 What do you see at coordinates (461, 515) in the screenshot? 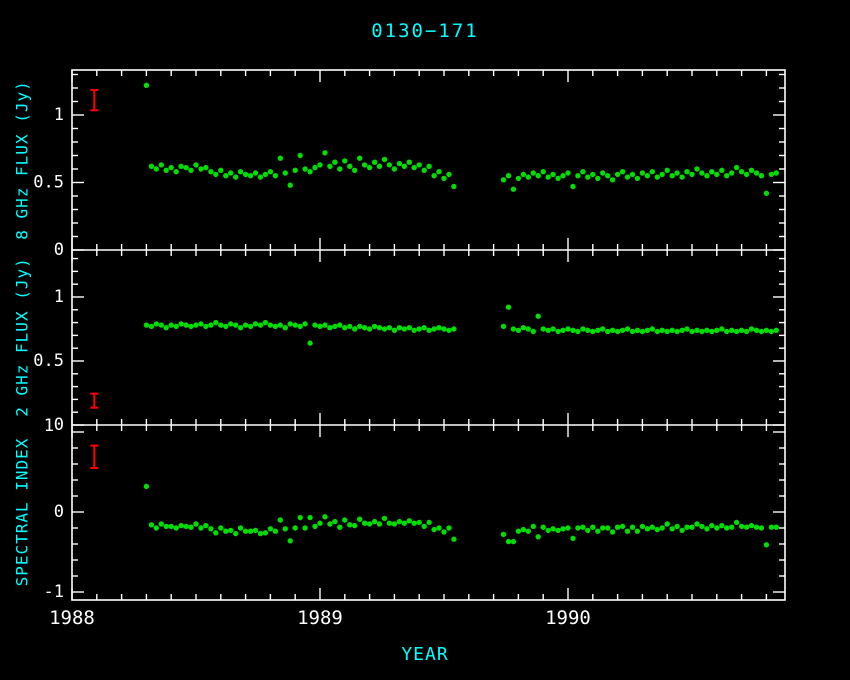
I see `panel-spectral-index` at bounding box center [461, 515].